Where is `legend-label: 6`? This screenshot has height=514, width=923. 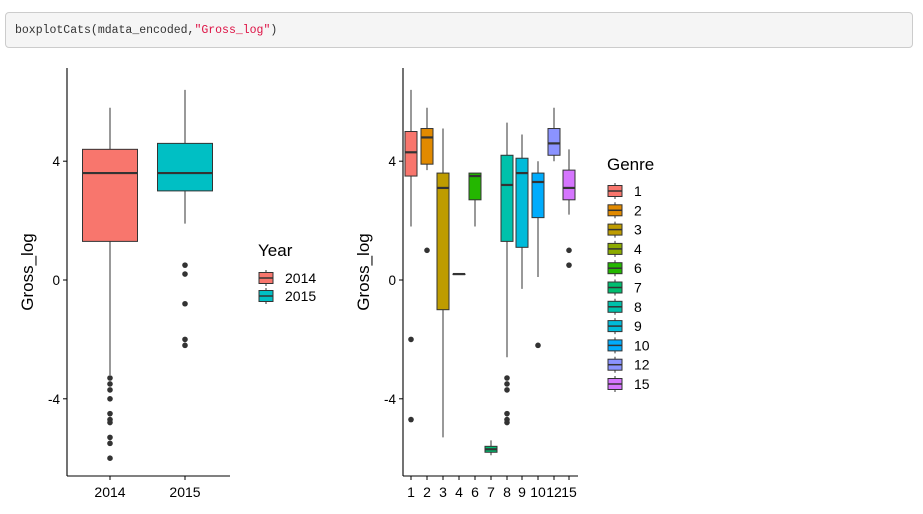 legend-label: 6 is located at coordinates (638, 268).